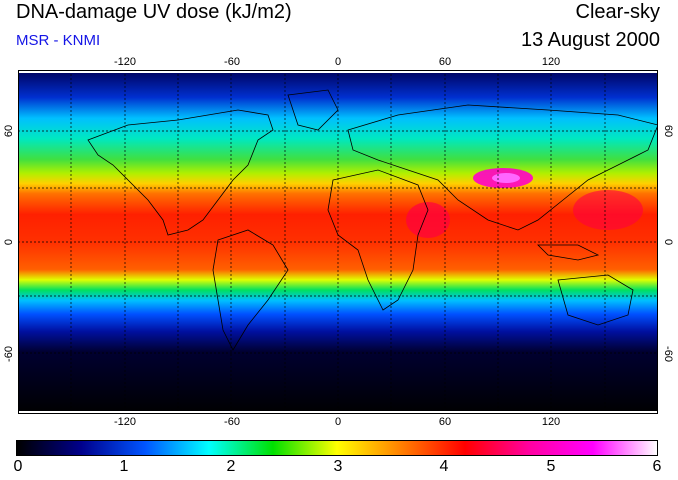 This screenshot has width=678, height=480. What do you see at coordinates (313, 110) in the screenshot?
I see `greenland-coast` at bounding box center [313, 110].